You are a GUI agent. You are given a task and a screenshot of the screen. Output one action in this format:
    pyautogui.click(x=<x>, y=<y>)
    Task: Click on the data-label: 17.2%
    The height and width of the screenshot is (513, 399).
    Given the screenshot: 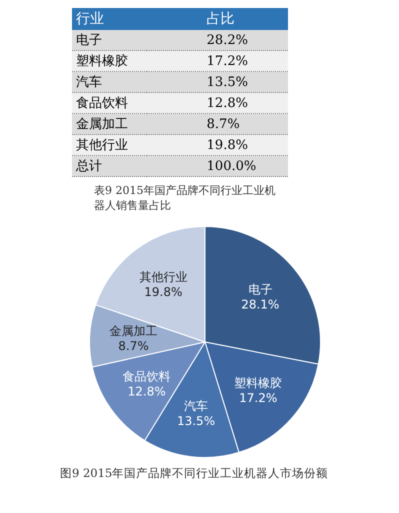 What is the action you would take?
    pyautogui.click(x=258, y=397)
    